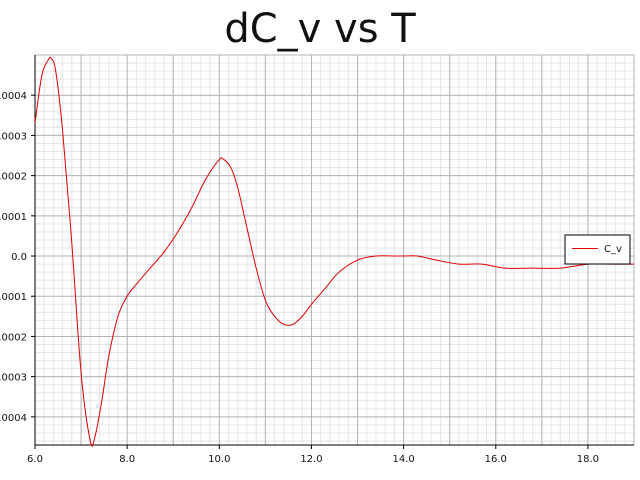 Image resolution: width=640 pixels, height=480 pixels. I want to click on x-tick-label: 10.0, so click(219, 459).